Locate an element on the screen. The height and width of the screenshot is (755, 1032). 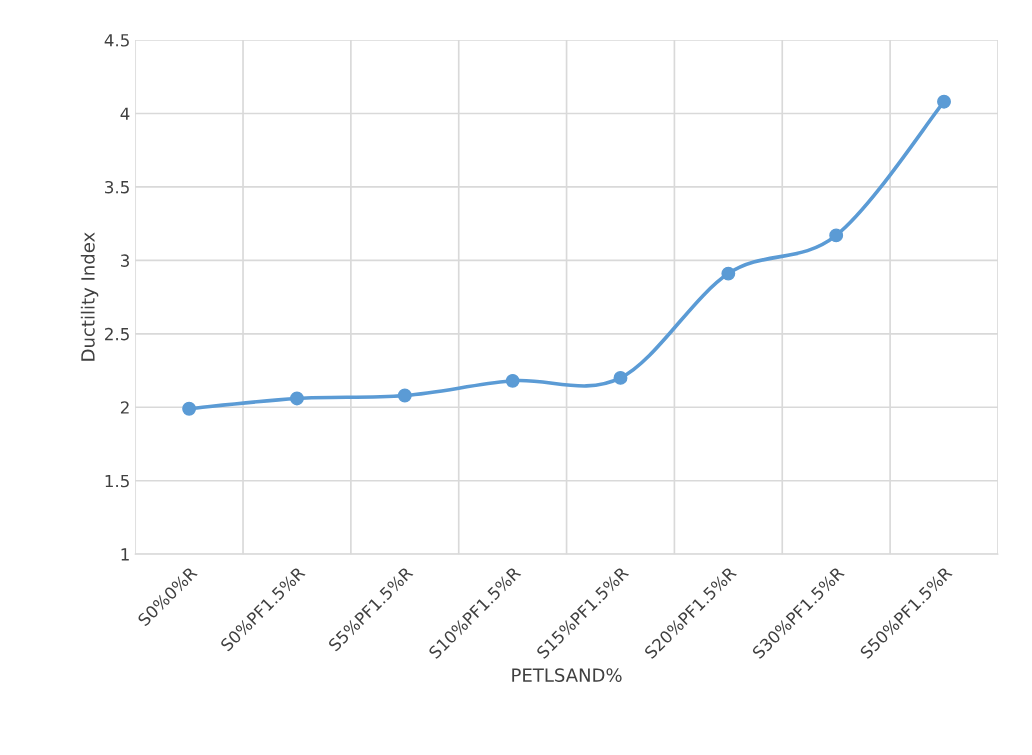
y-axis-title: Ductility Index is located at coordinates (89, 296).